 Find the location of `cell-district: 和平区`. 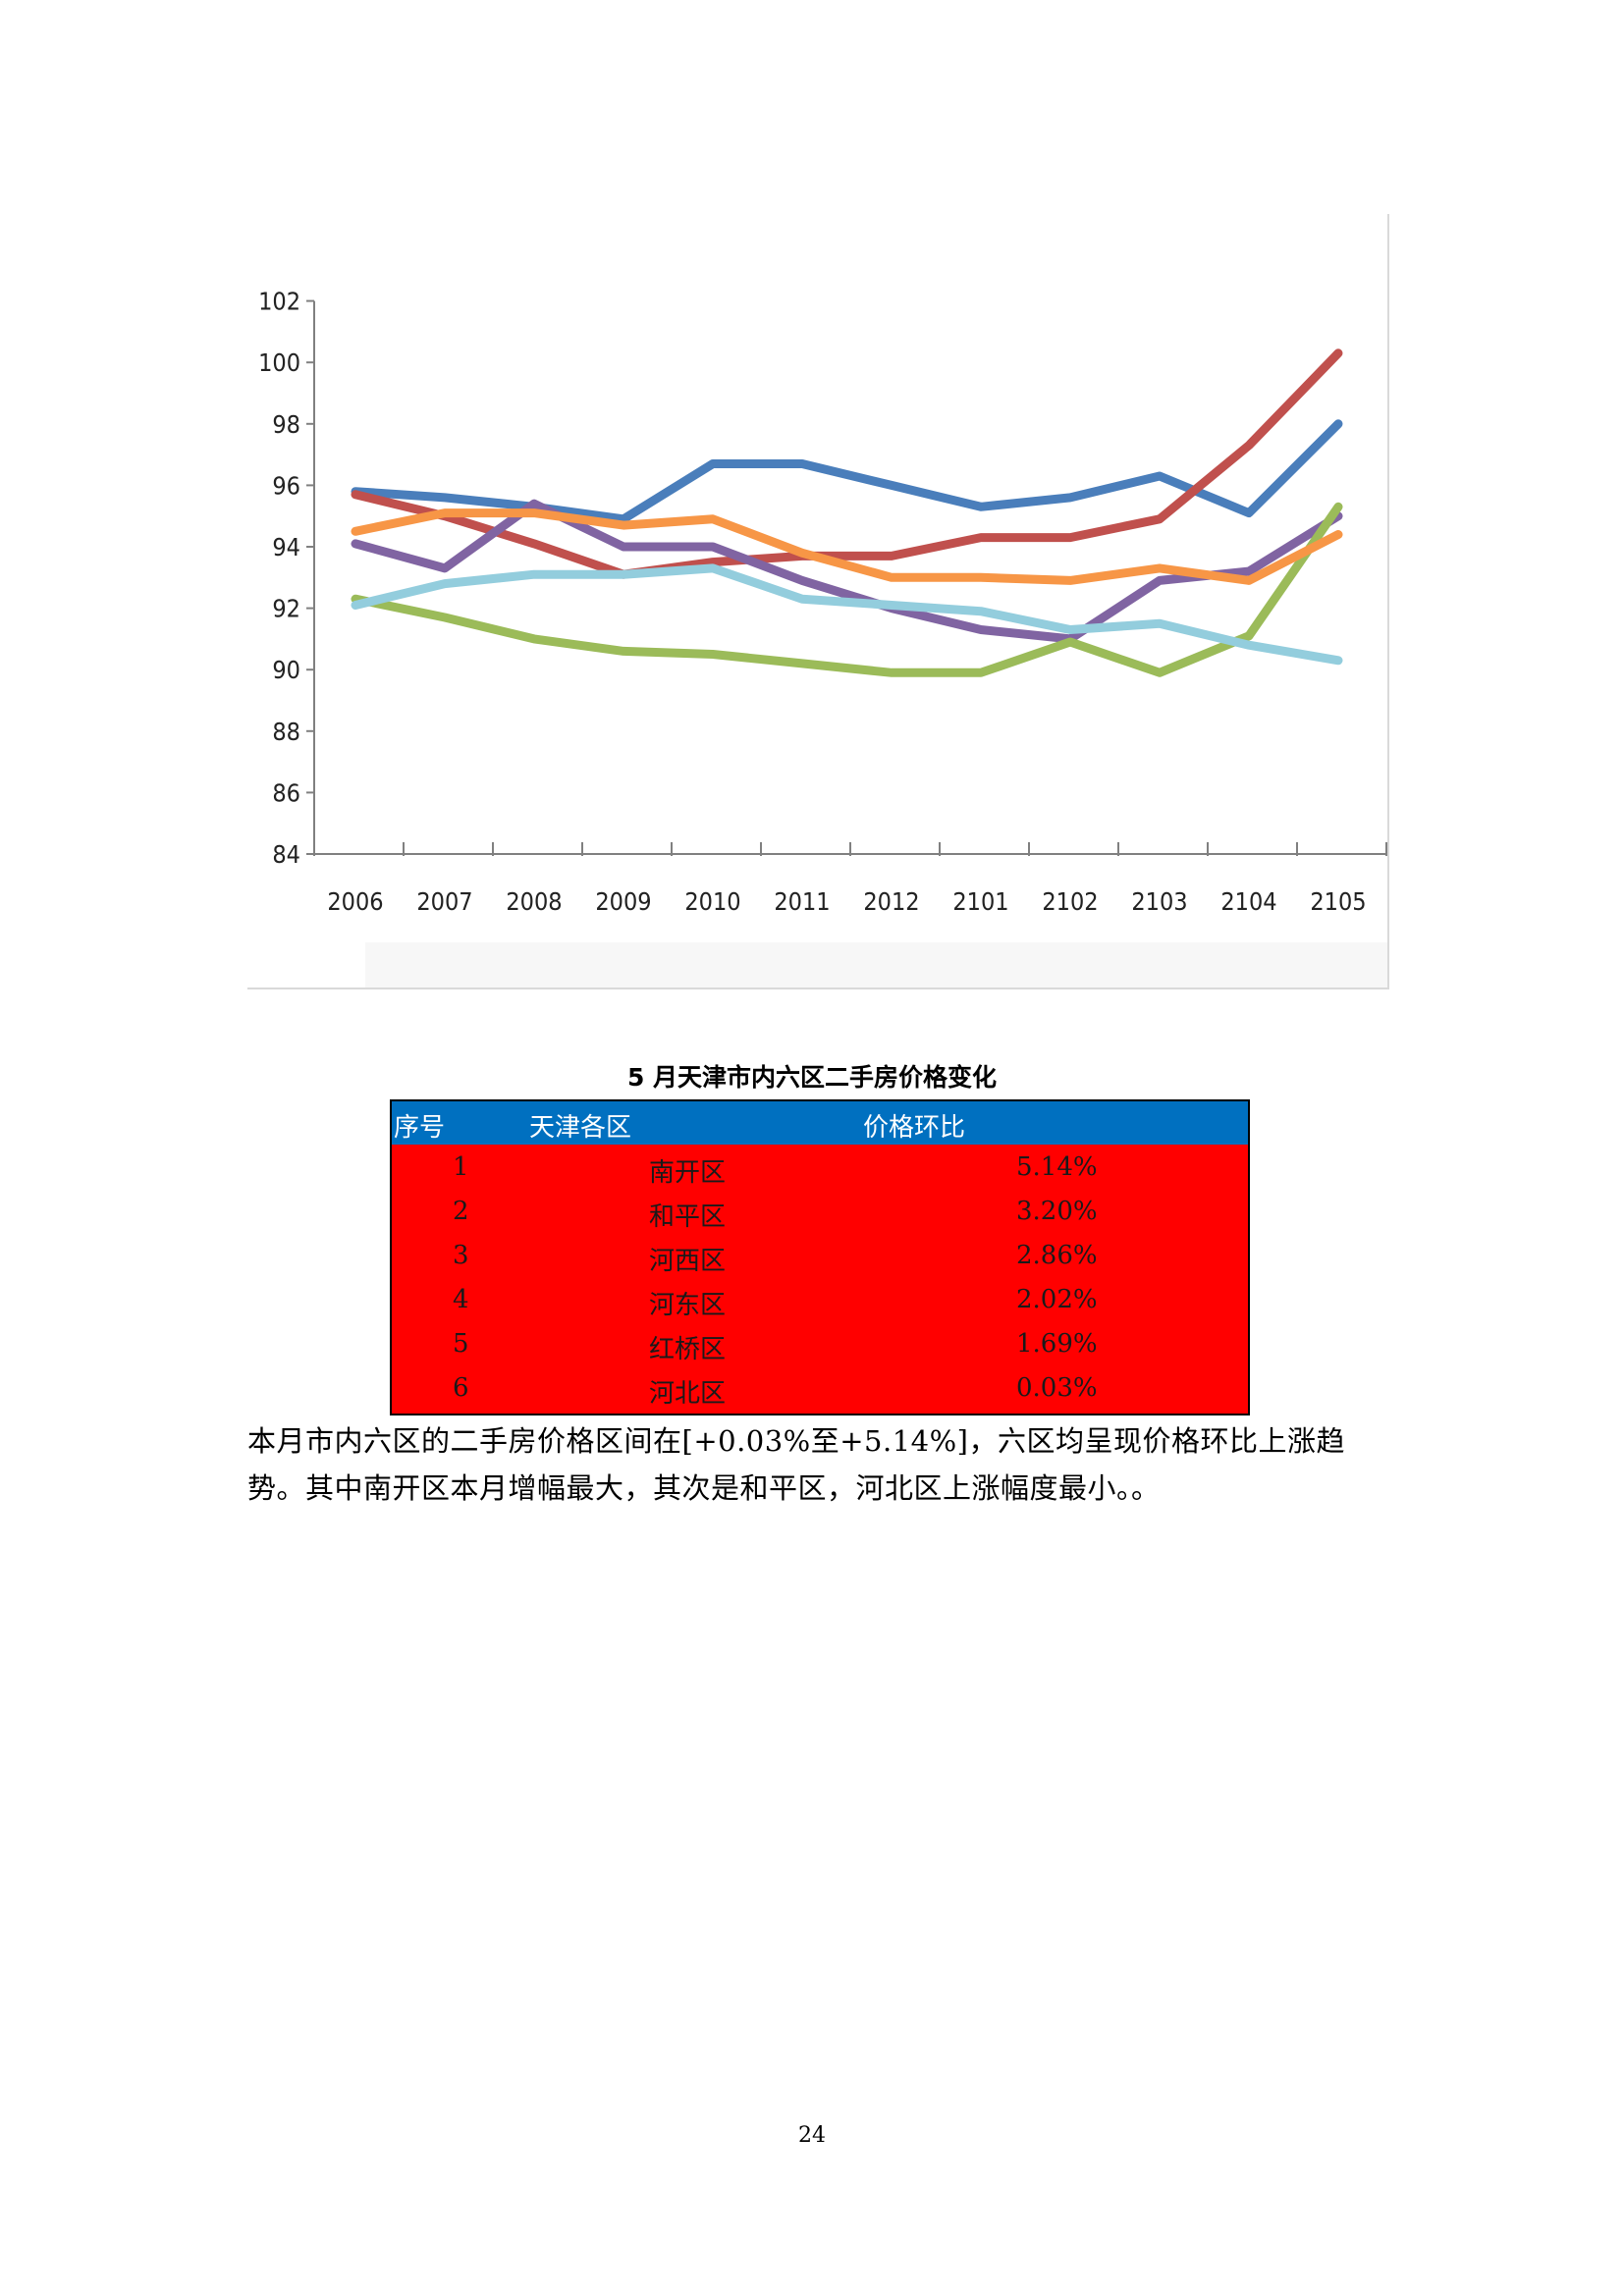

cell-district: 和平区 is located at coordinates (688, 1217).